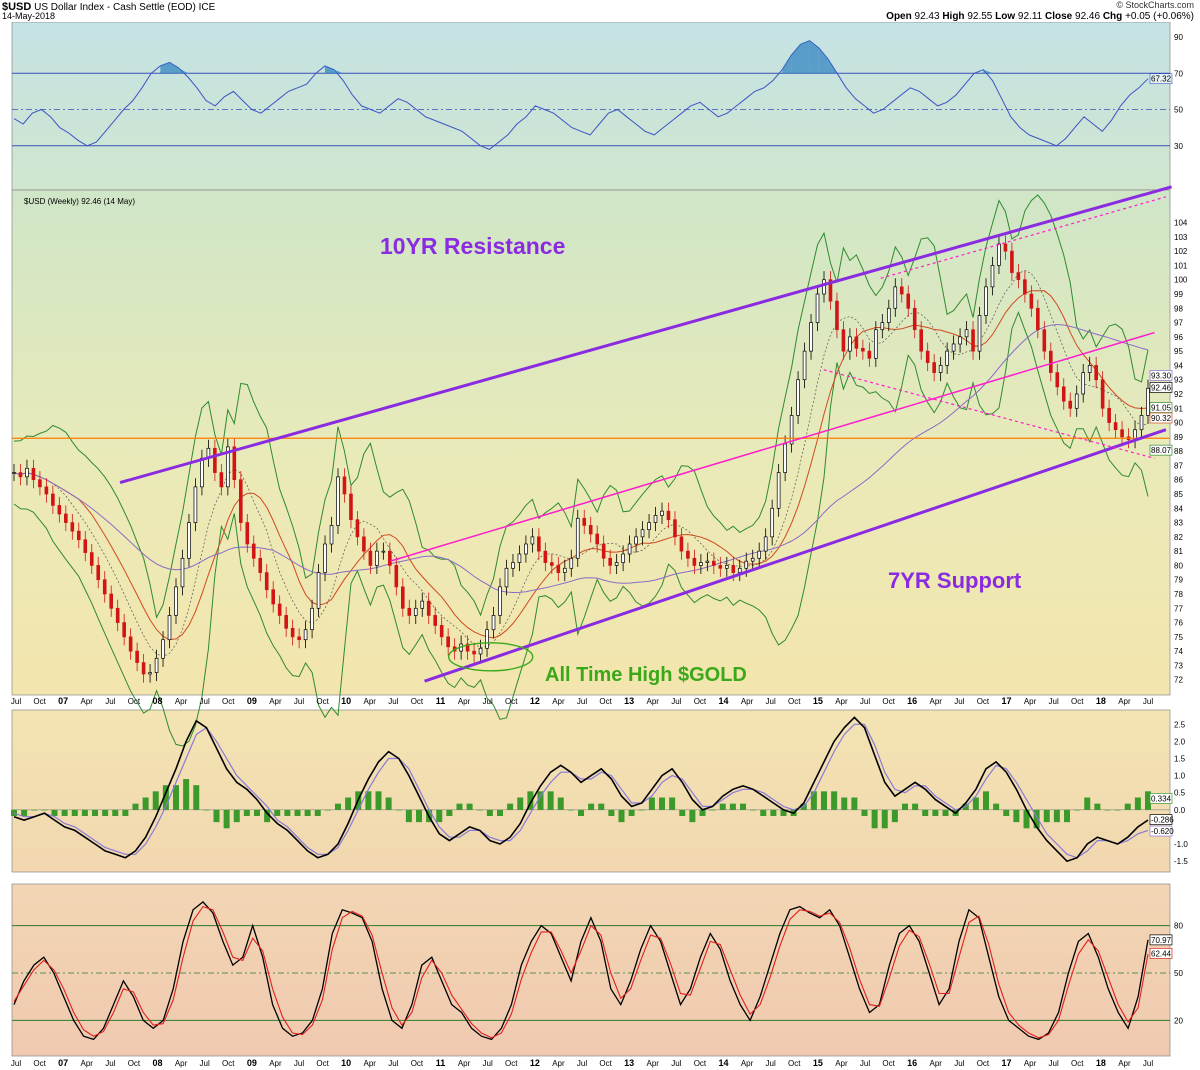  I want to click on x-axis-label: 17, so click(1006, 1063).